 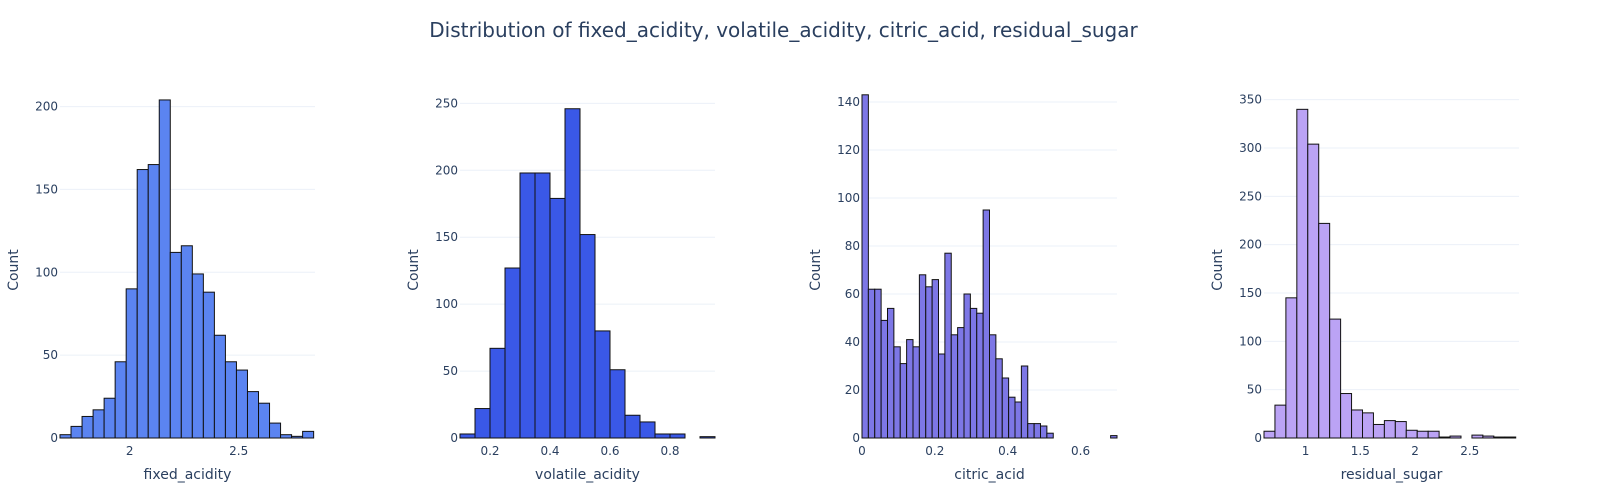 What do you see at coordinates (862, 451) in the screenshot?
I see `x-tick-label: 0` at bounding box center [862, 451].